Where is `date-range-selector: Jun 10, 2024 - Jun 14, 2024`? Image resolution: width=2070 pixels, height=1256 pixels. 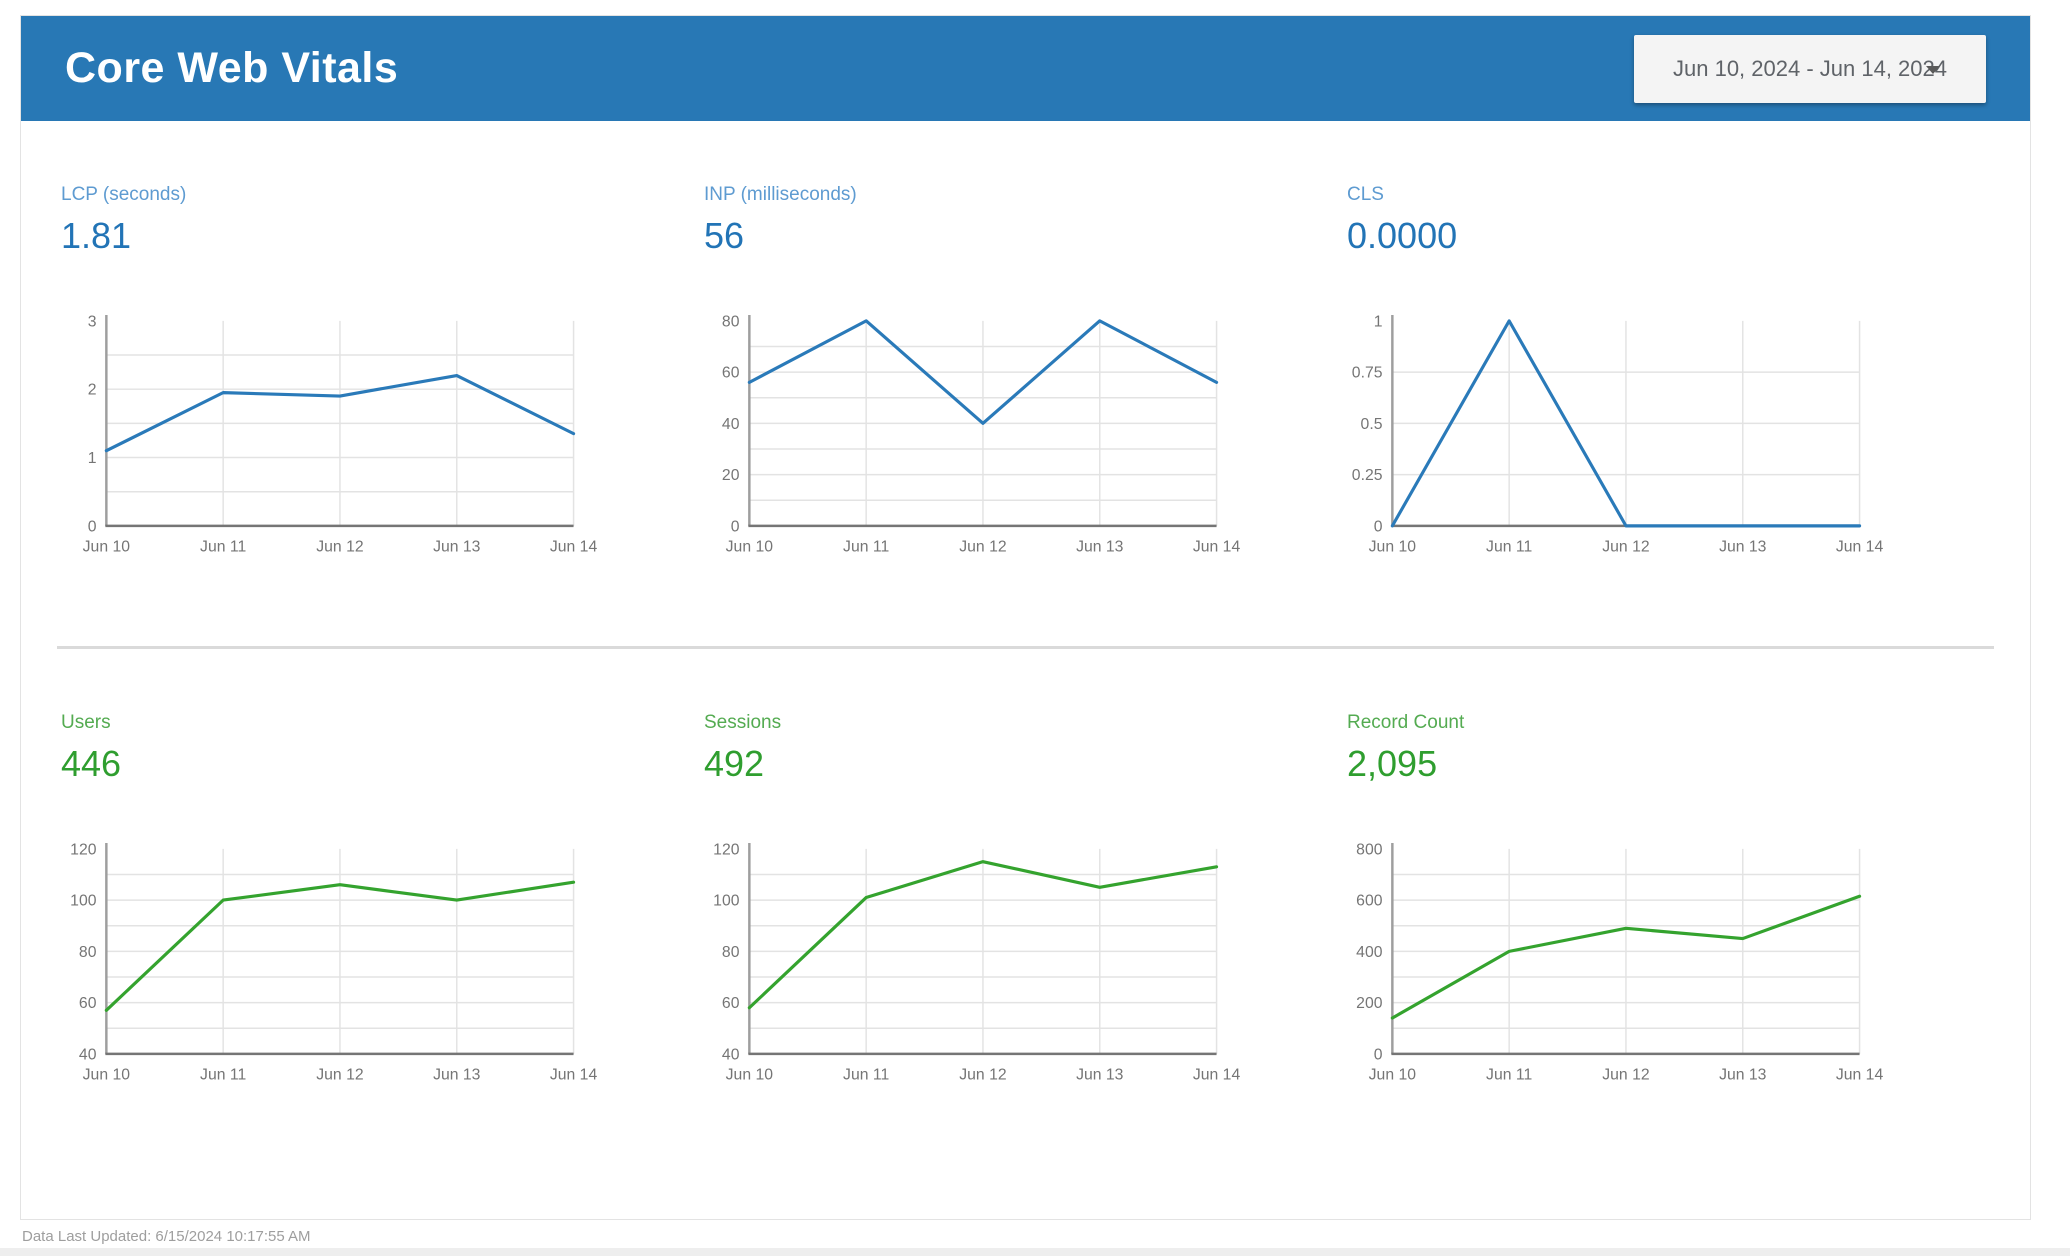
date-range-selector: Jun 10, 2024 - Jun 14, 2024 is located at coordinates (1810, 68).